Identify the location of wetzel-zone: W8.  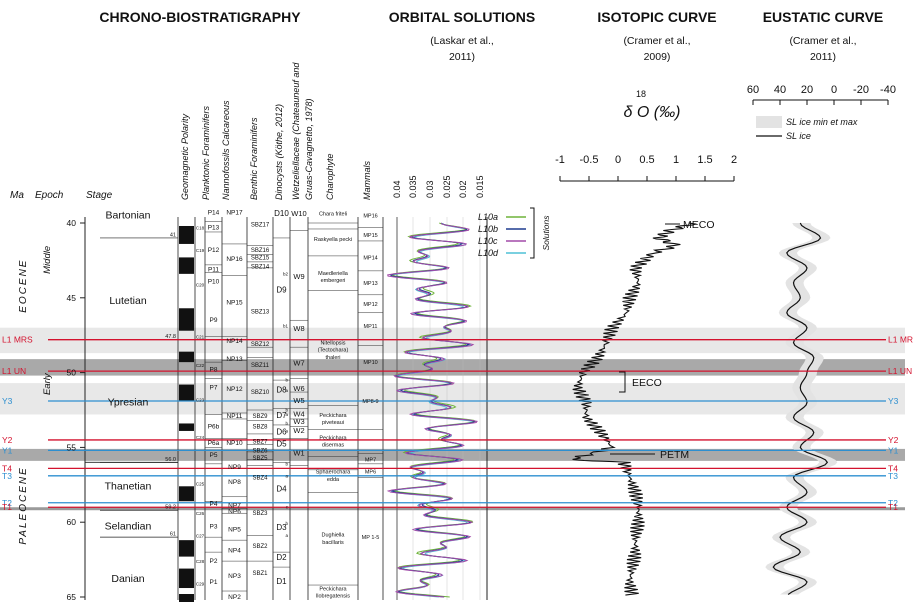
(298, 328).